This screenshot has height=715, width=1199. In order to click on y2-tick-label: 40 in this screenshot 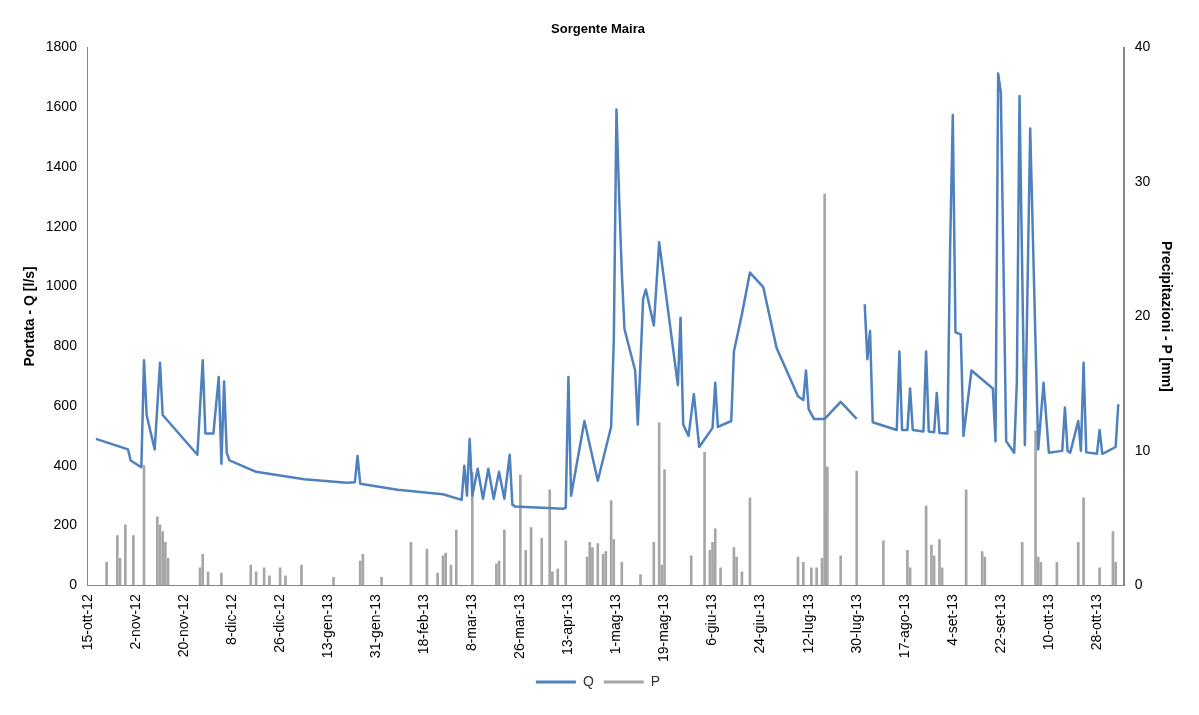, I will do `click(1142, 46)`.